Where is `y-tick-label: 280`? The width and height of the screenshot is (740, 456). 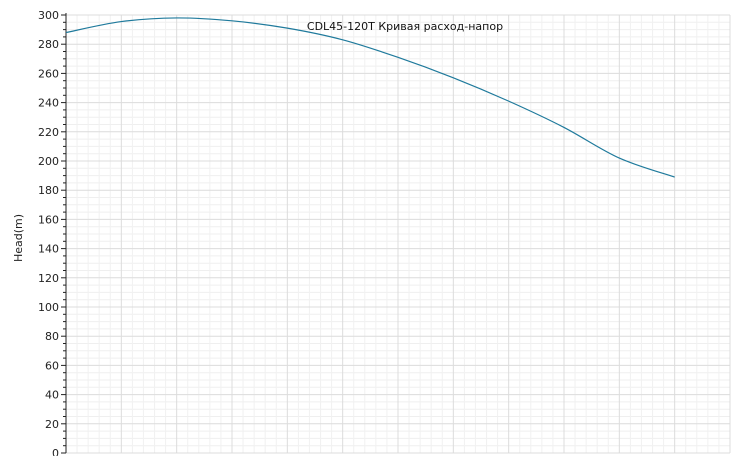
y-tick-label: 280 is located at coordinates (48, 44).